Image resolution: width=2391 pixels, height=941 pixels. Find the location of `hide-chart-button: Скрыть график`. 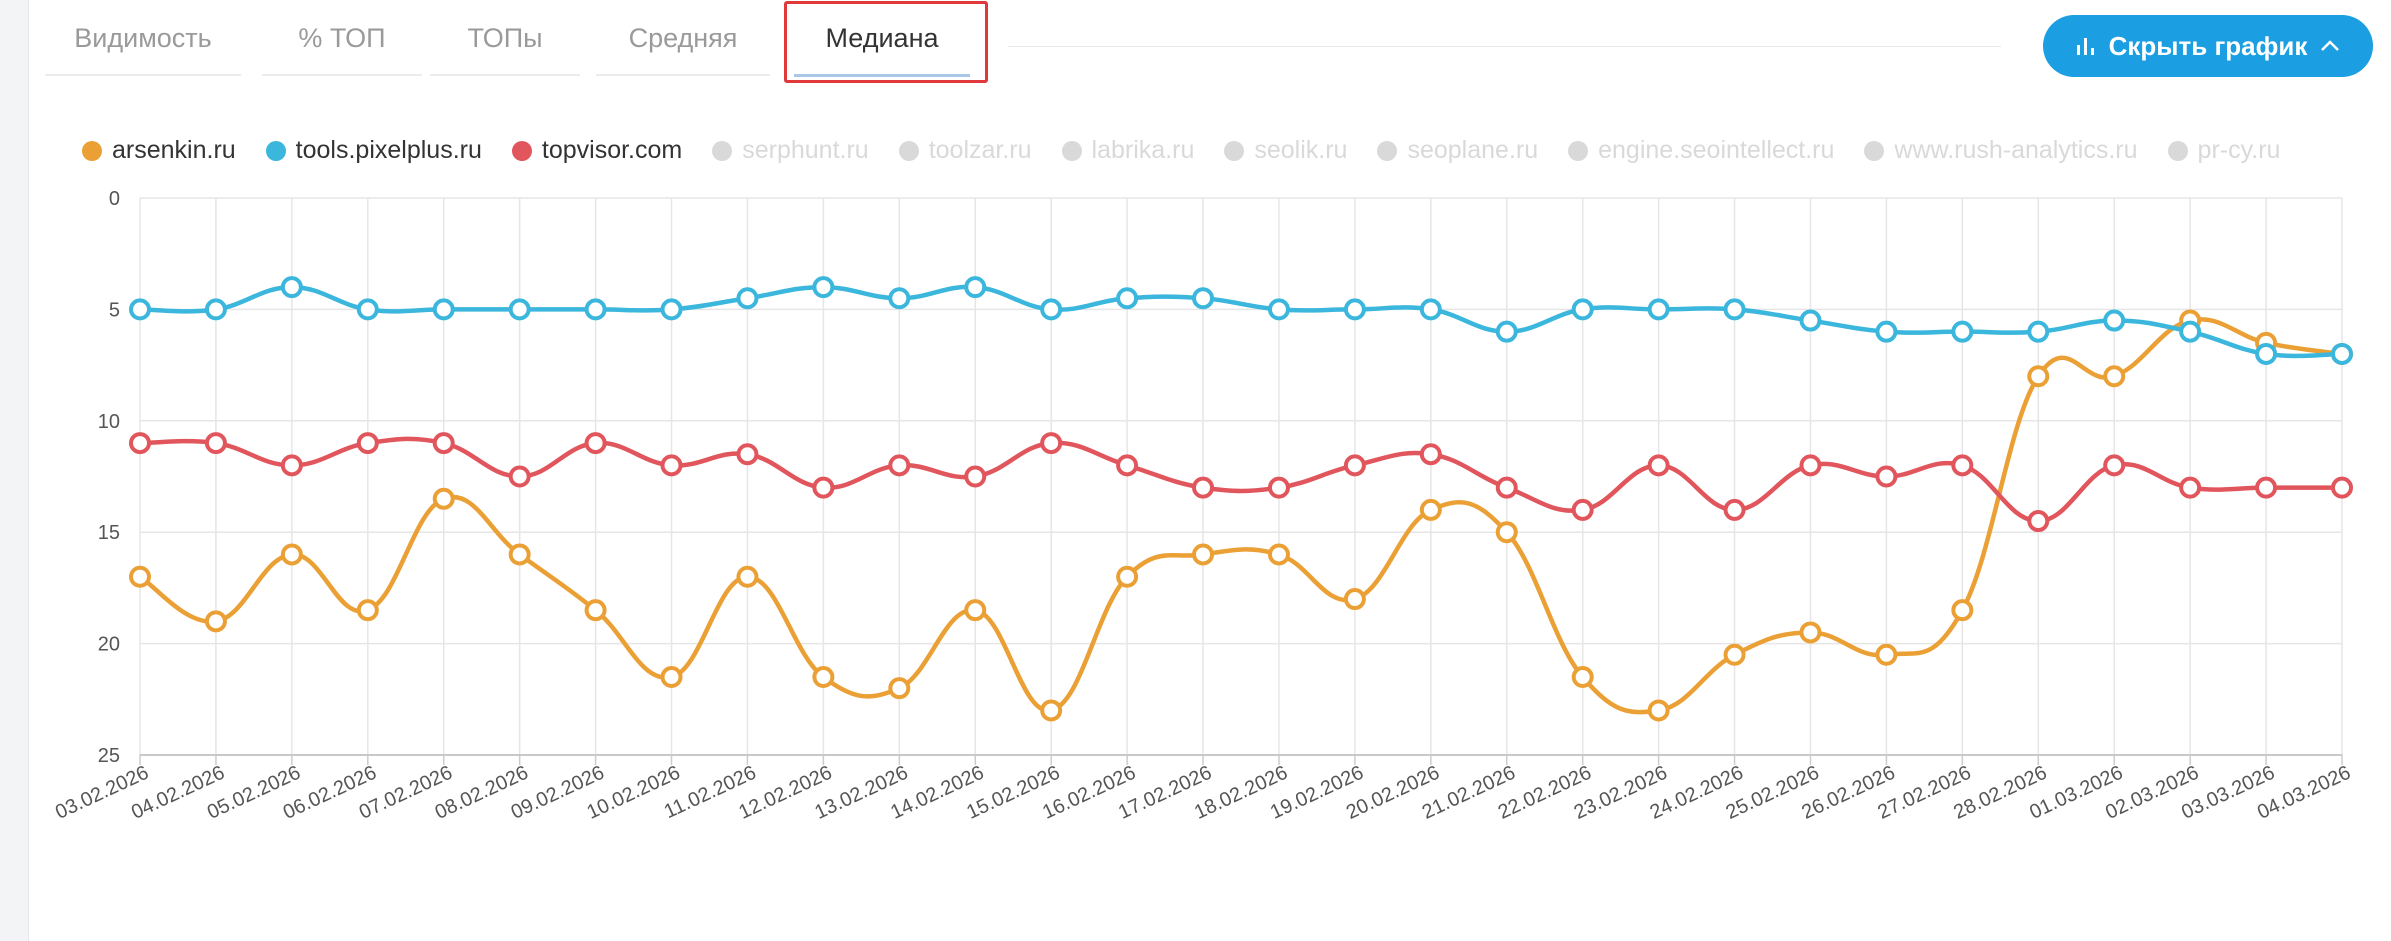

hide-chart-button: Скрыть график is located at coordinates (2208, 46).